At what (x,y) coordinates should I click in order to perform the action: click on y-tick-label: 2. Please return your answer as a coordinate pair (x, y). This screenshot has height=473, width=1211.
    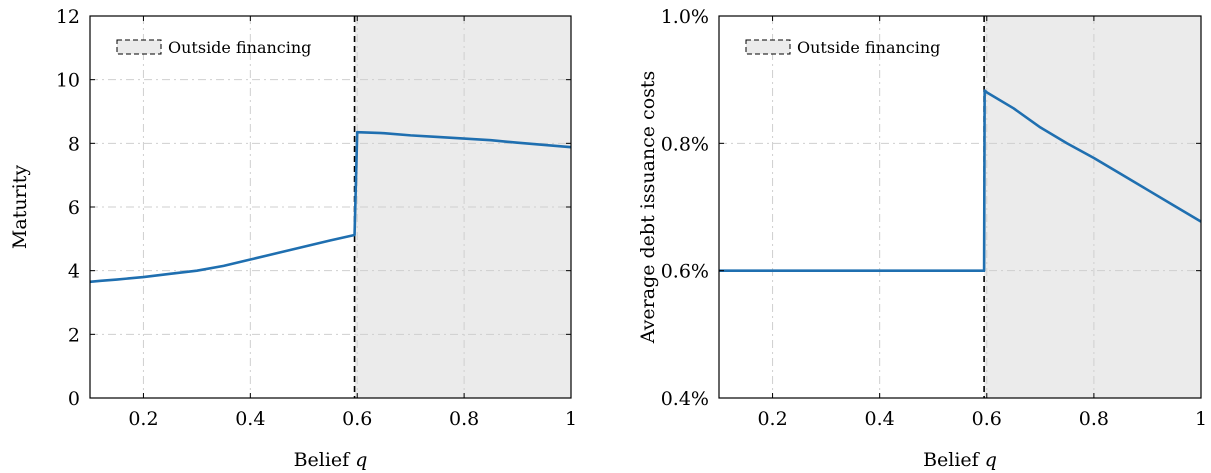
    Looking at the image, I should click on (74, 335).